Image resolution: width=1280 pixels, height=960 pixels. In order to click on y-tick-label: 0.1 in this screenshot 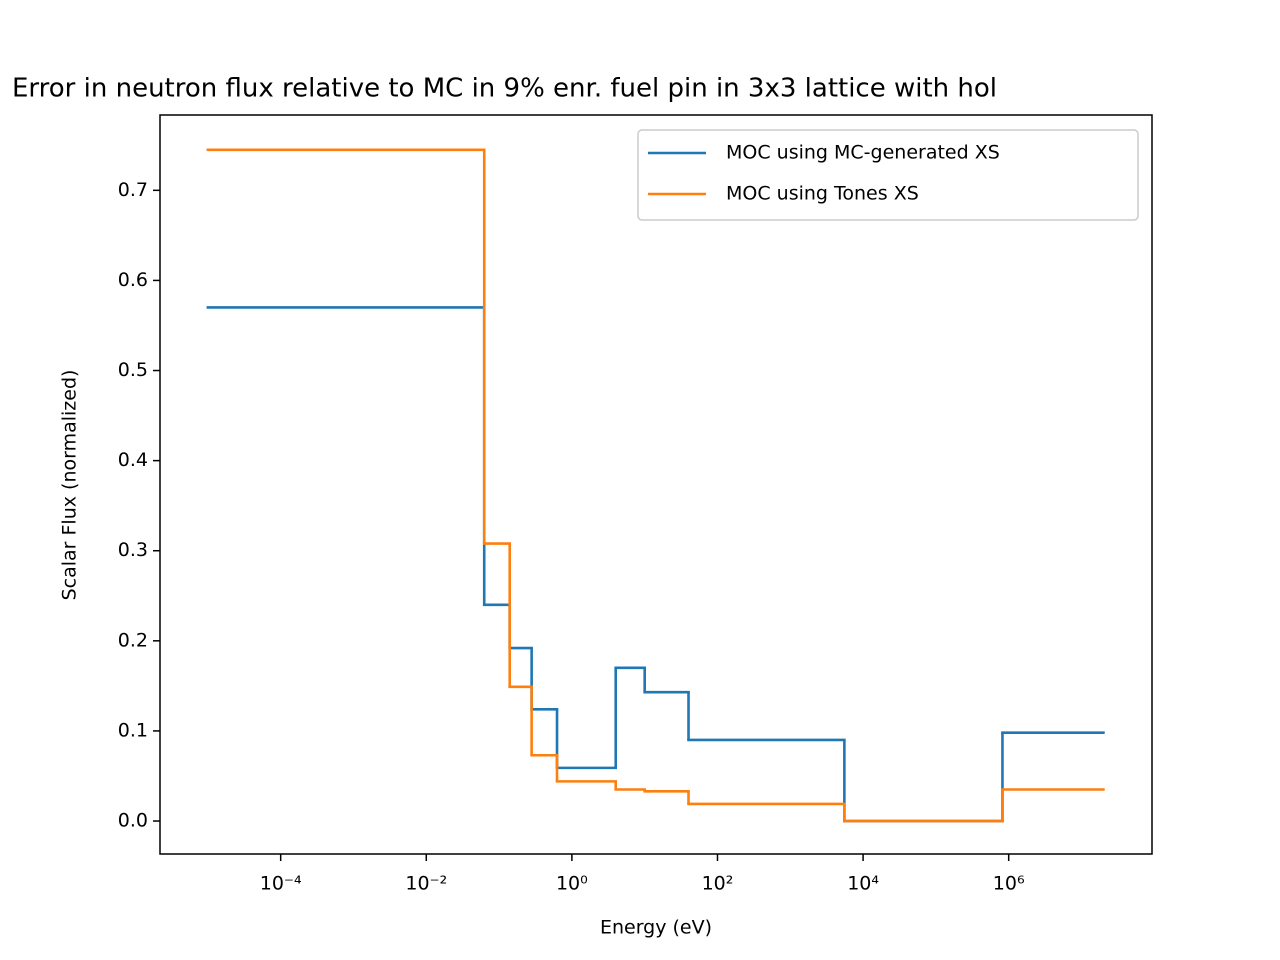, I will do `click(133, 730)`.